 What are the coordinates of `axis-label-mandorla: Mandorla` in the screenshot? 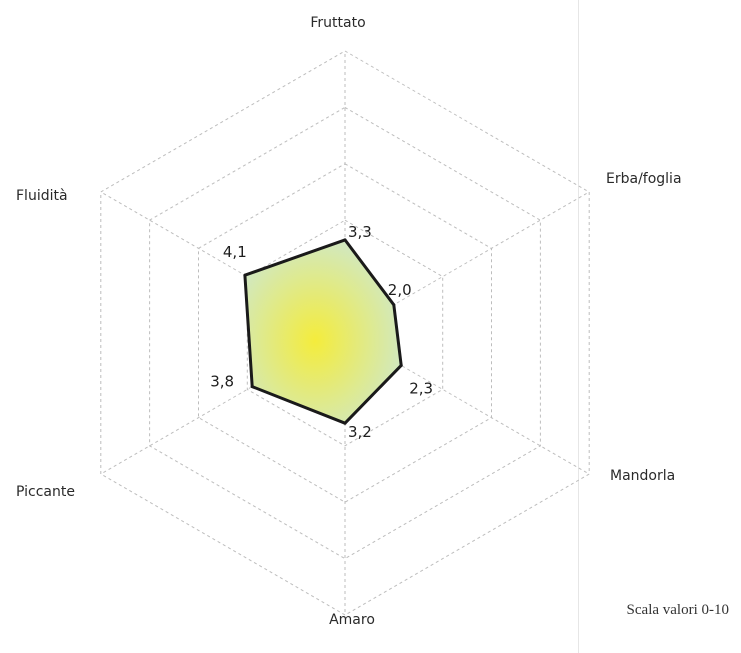 It's located at (642, 476).